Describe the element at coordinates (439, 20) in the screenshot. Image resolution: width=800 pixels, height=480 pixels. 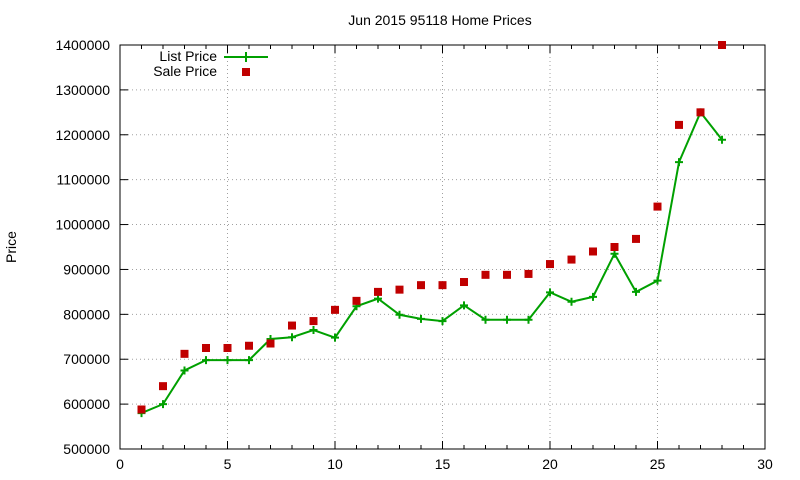
I see `chart-title: Jun 2015 95118 Home Prices` at that location.